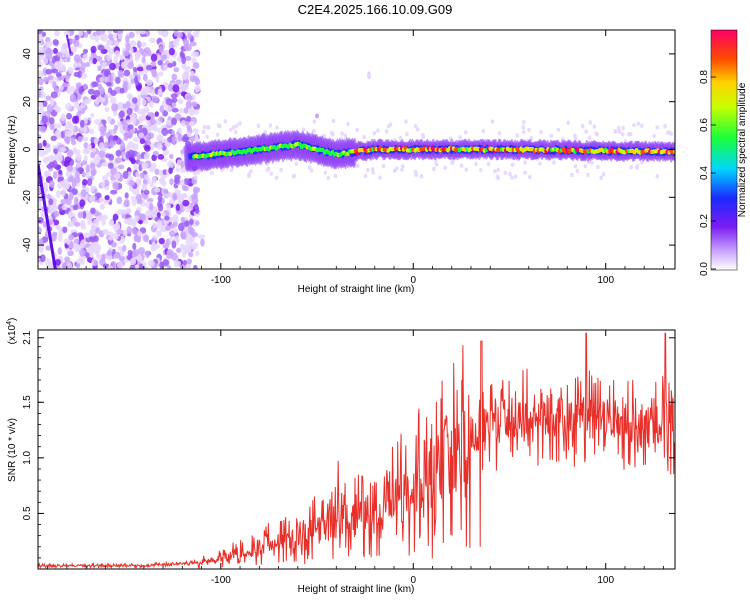  What do you see at coordinates (27, 457) in the screenshot?
I see `snr-y-tick-label: 1.0` at bounding box center [27, 457].